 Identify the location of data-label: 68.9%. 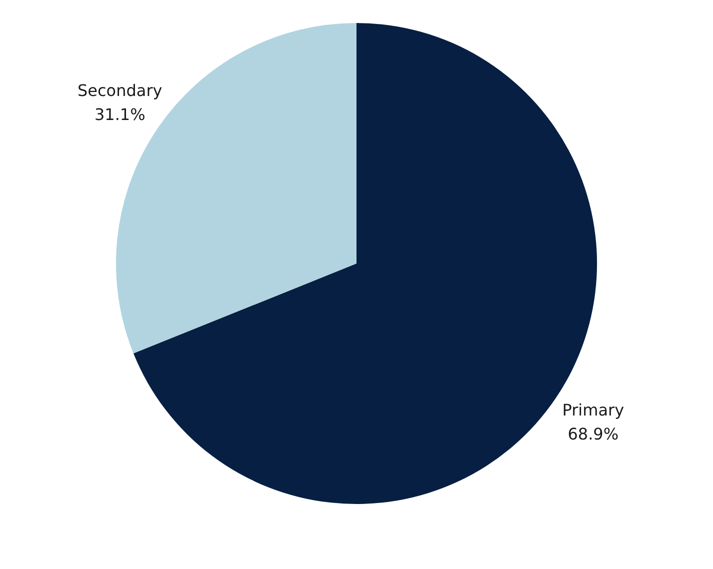
(593, 434).